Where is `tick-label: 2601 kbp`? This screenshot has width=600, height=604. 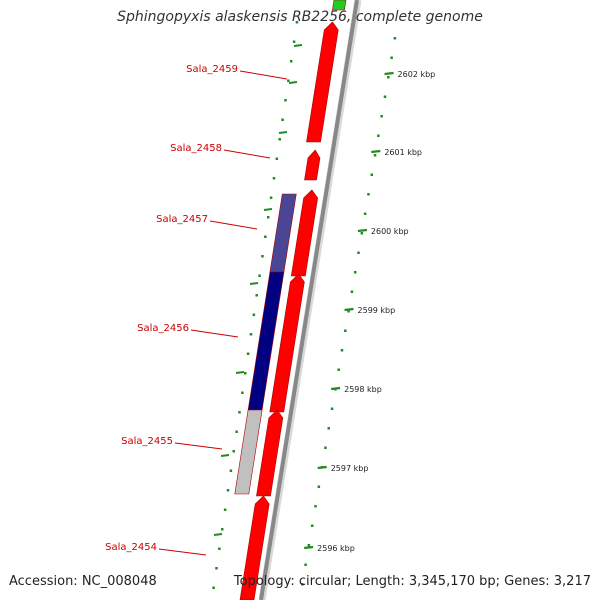
tick-label: 2601 kbp is located at coordinates (403, 152).